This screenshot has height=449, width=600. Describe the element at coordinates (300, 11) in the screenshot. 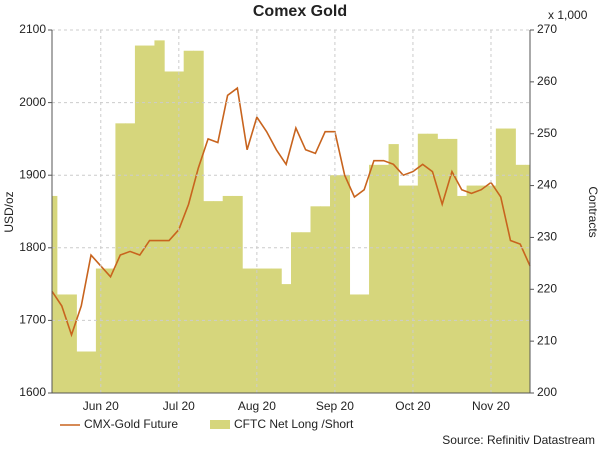

I see `chart-title: Comex Gold` at that location.